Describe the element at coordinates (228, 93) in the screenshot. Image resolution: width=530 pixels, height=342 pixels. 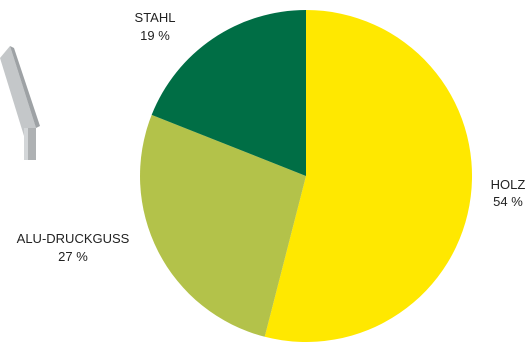
I see `pie-slice-stahl` at that location.